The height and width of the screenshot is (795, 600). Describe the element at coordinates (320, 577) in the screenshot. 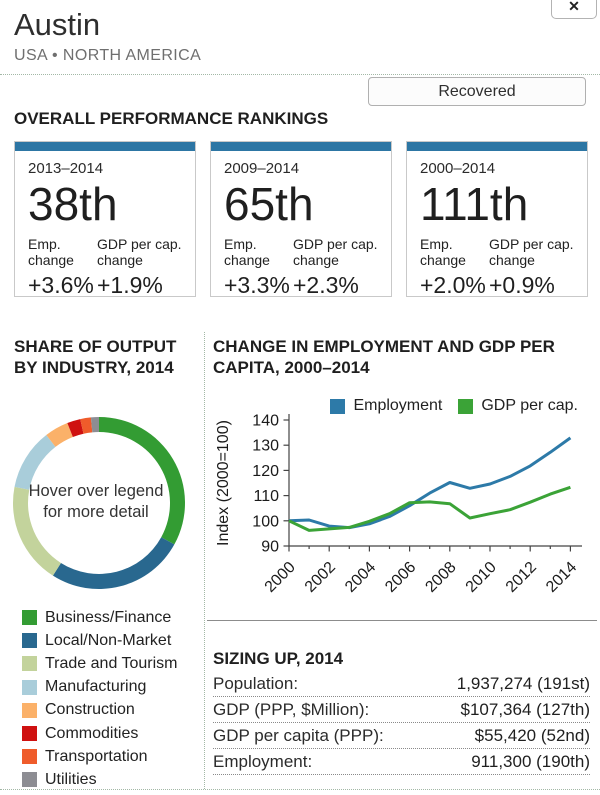

I see `x-tick-label: 2002` at that location.